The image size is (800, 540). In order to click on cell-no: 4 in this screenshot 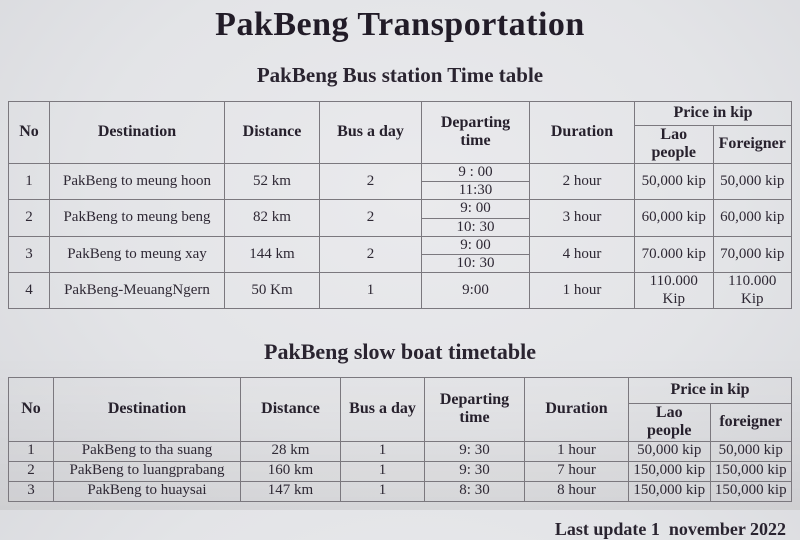, I will do `click(29, 290)`.